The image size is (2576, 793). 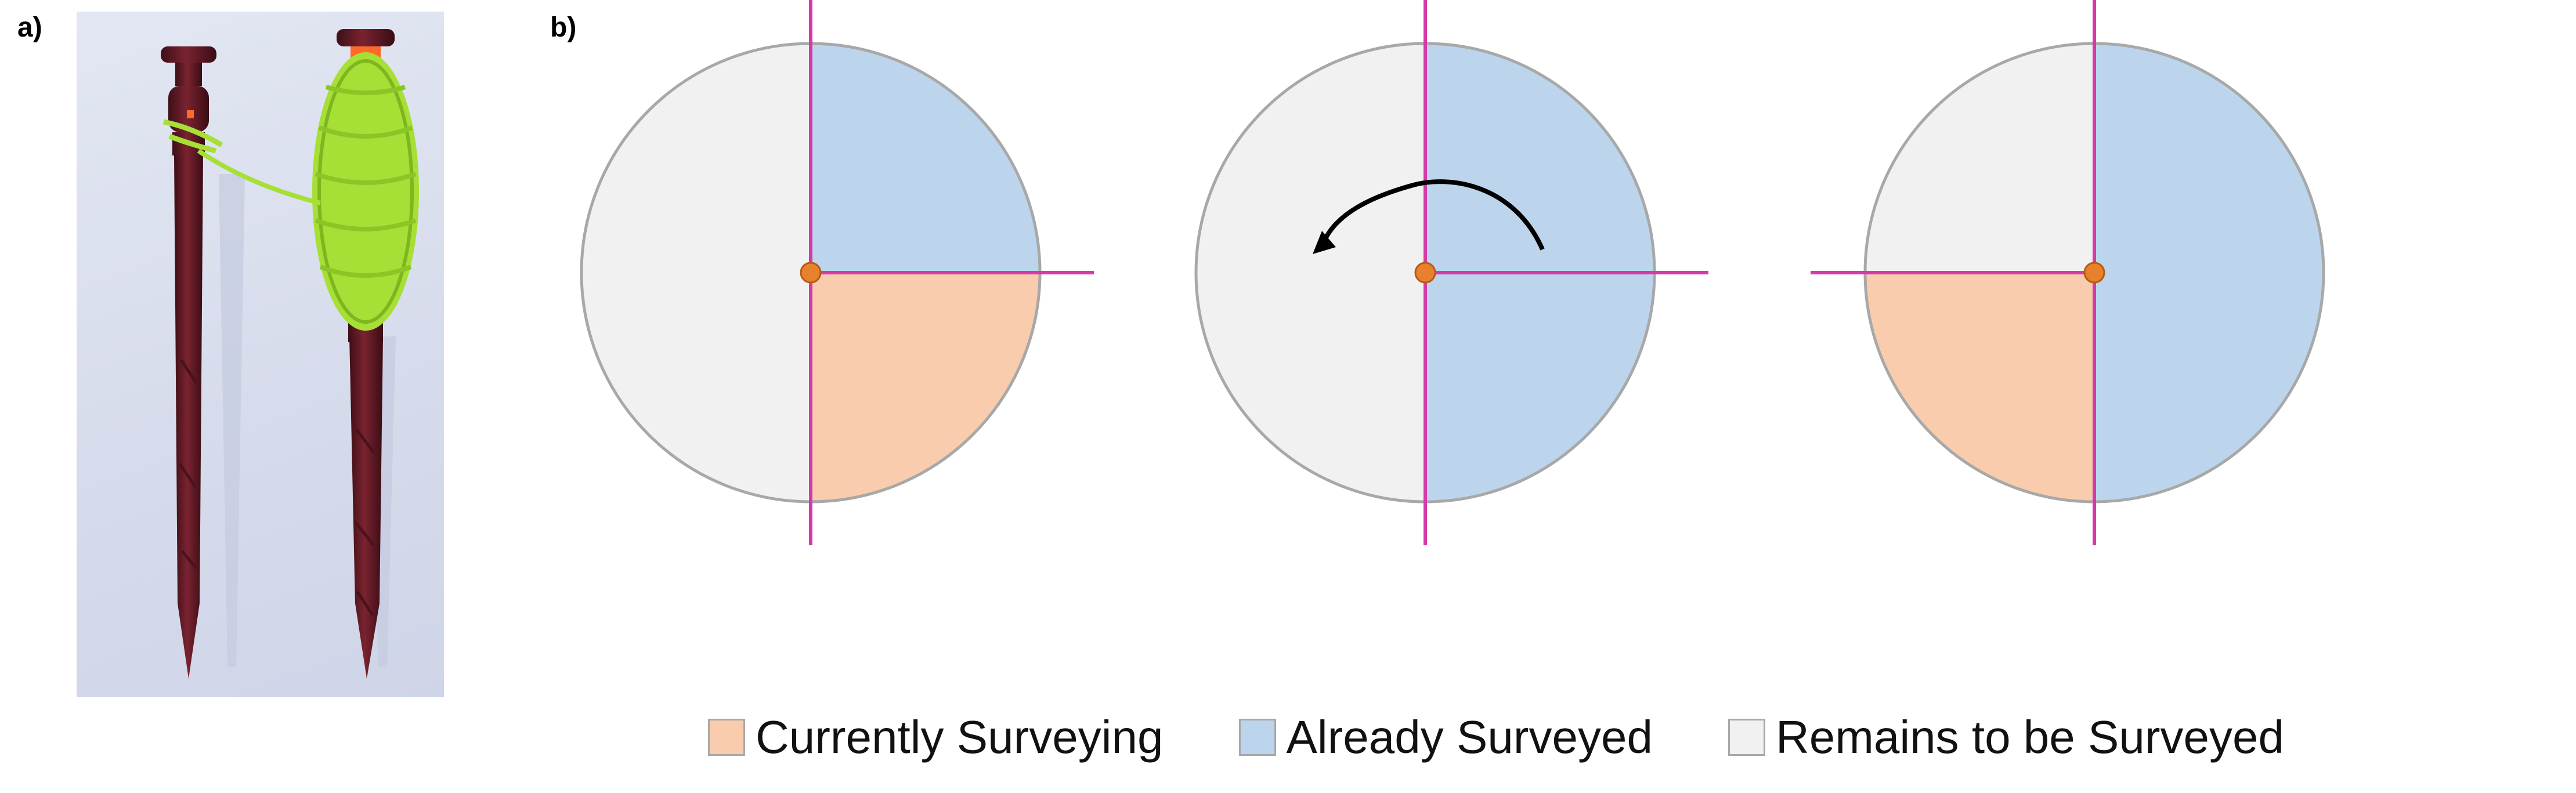 What do you see at coordinates (1979, 158) in the screenshot?
I see `remains-top-left` at bounding box center [1979, 158].